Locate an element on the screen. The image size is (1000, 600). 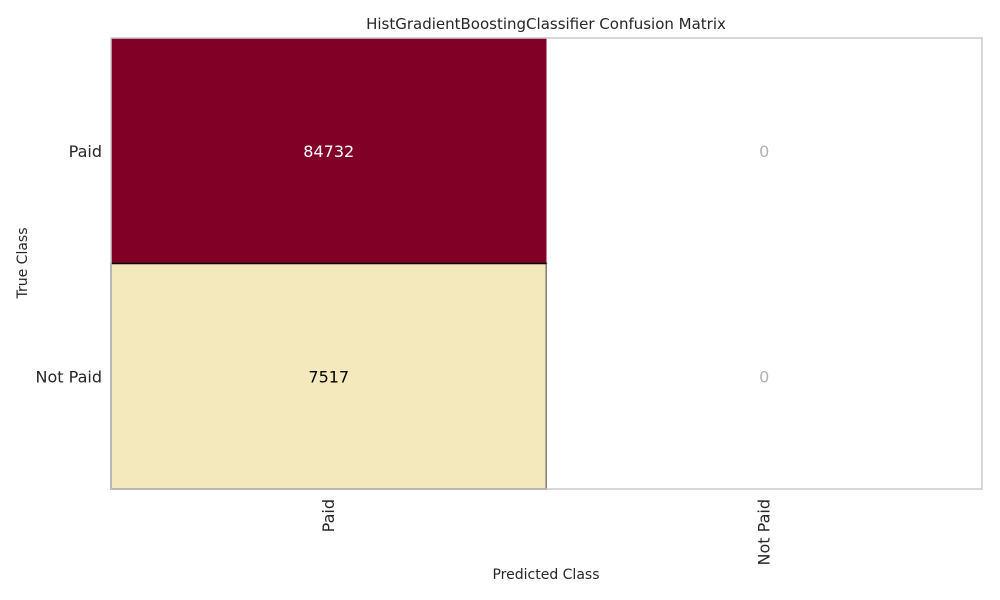
heatmap-cell-value: 7517 is located at coordinates (328, 376).